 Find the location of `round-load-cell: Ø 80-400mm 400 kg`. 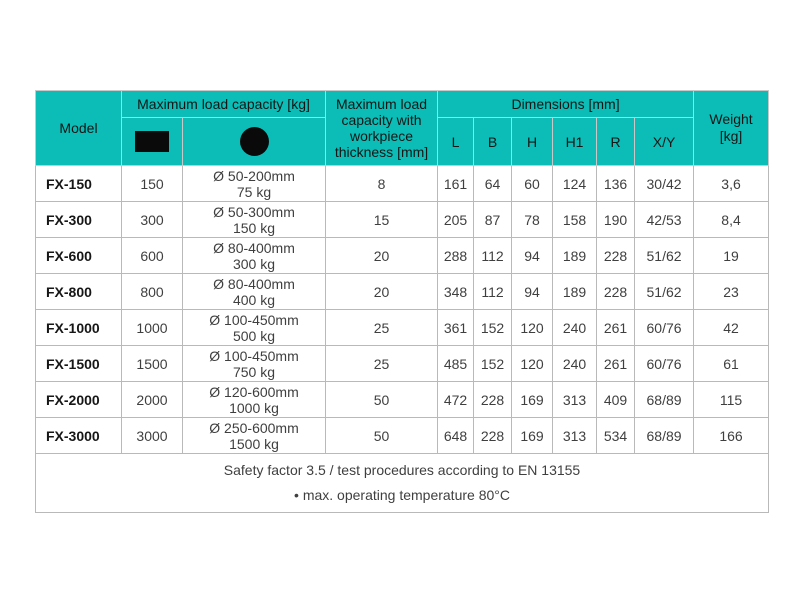

round-load-cell: Ø 80-400mm 400 kg is located at coordinates (254, 291).